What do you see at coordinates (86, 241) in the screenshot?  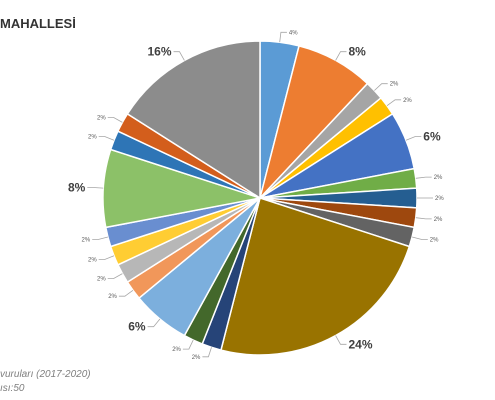 I see `slice-label-16: 2%` at bounding box center [86, 241].